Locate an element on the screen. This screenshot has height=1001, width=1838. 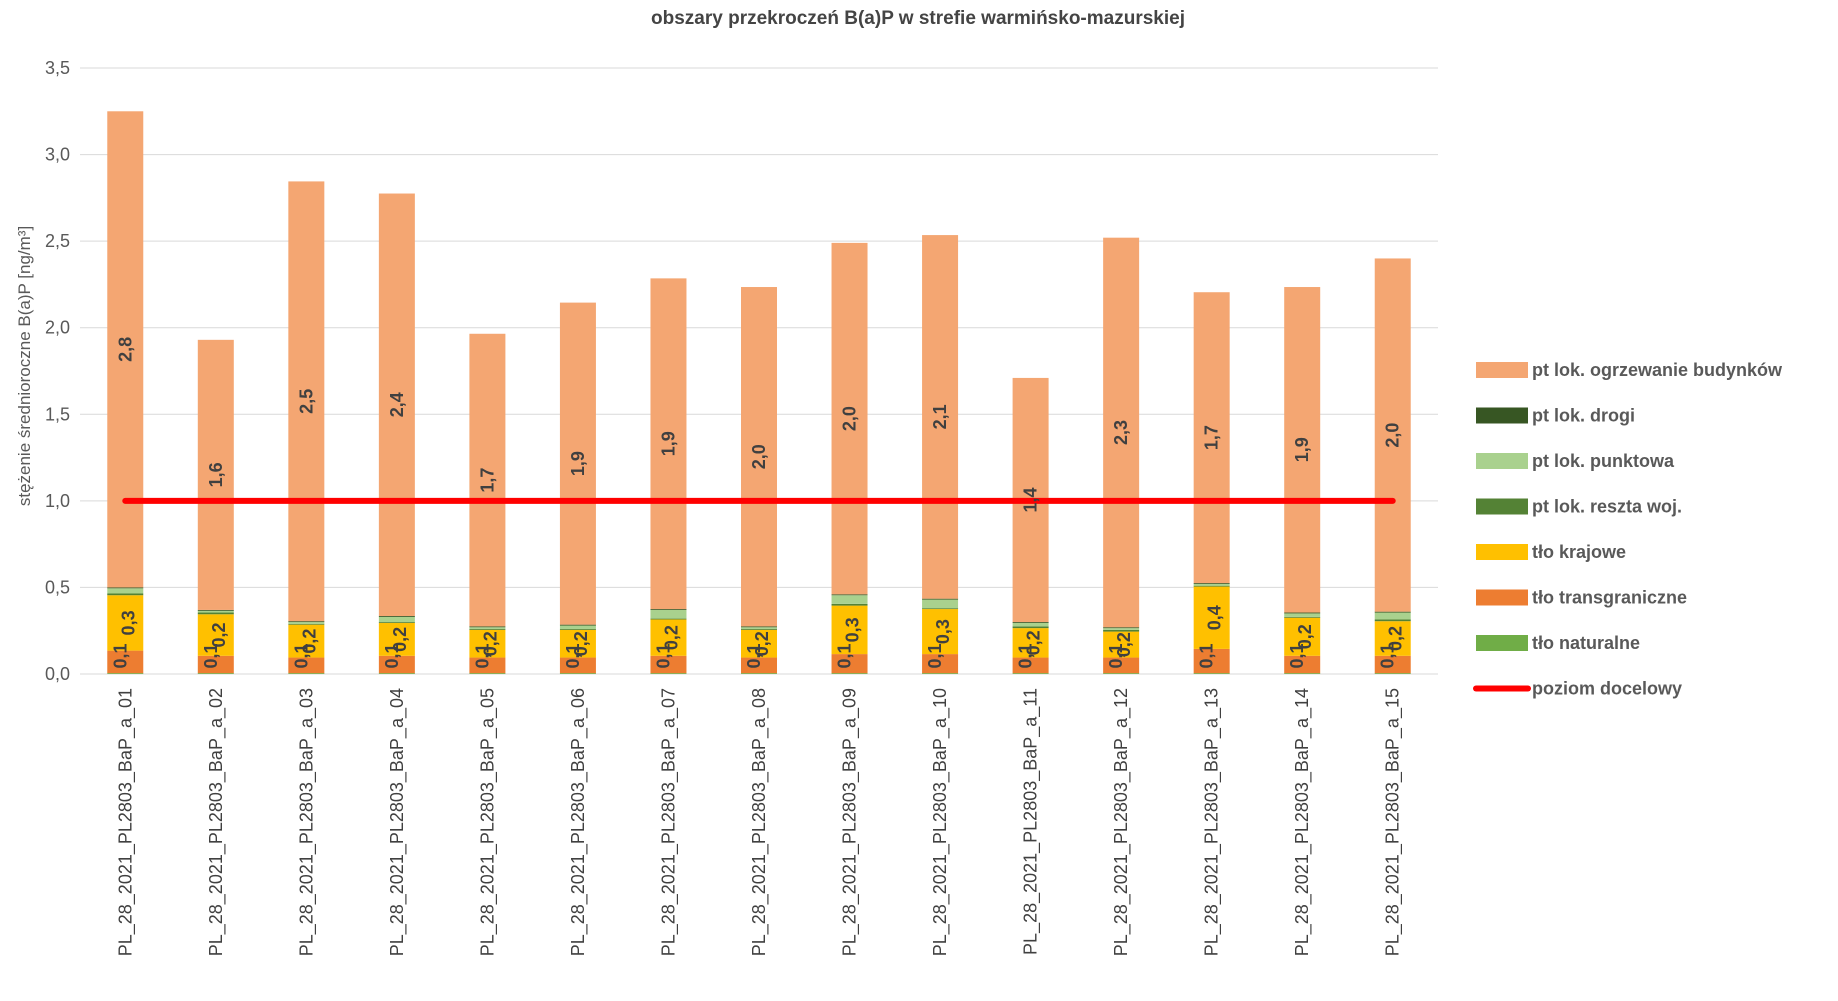
data-label: 2,8 is located at coordinates (125, 349).